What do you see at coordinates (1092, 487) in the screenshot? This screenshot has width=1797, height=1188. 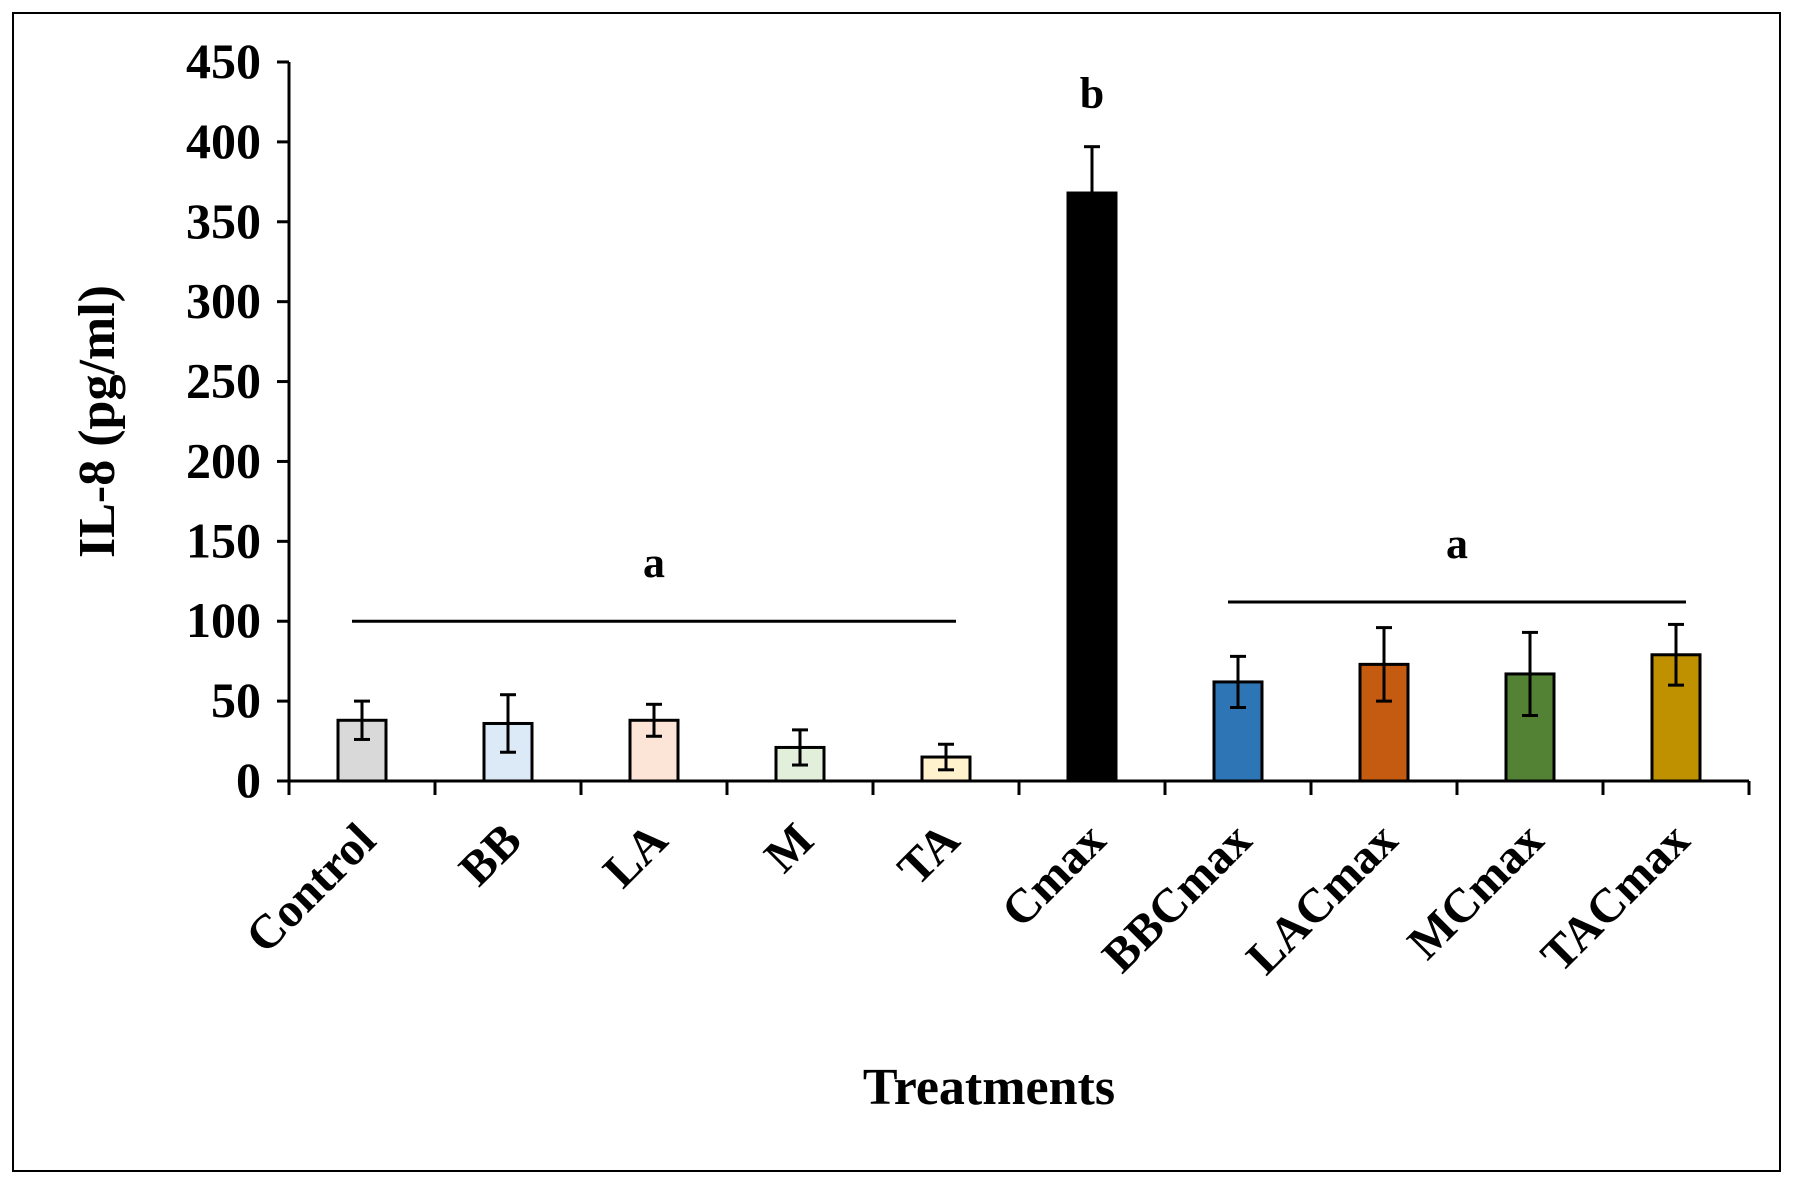 I see `bar-cmax` at bounding box center [1092, 487].